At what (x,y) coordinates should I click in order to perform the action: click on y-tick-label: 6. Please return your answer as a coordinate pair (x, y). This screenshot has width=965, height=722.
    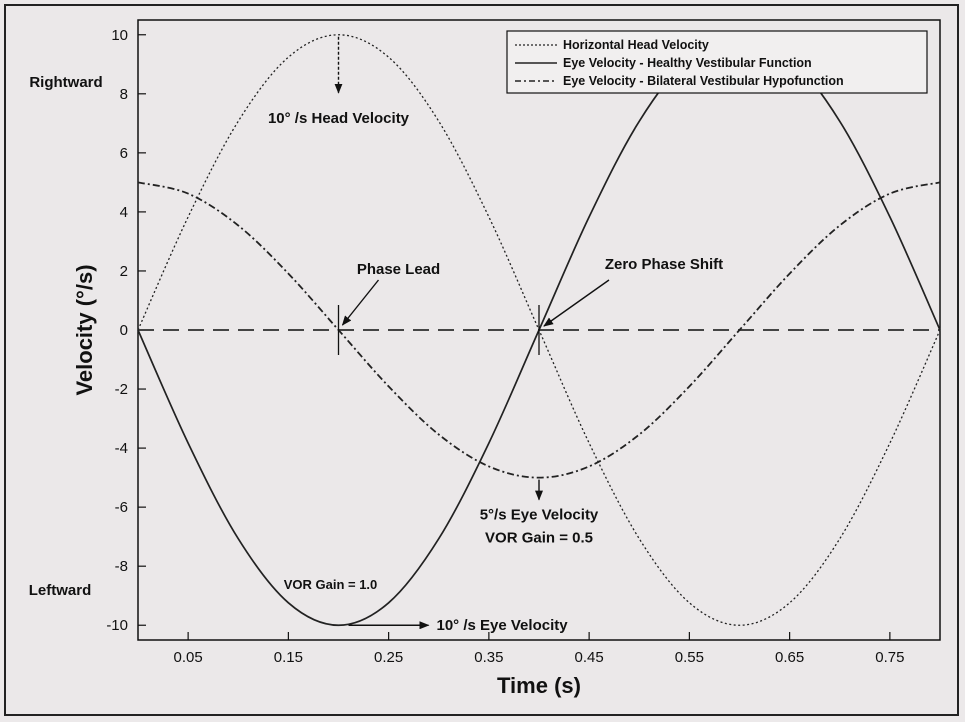
    Looking at the image, I should click on (124, 153).